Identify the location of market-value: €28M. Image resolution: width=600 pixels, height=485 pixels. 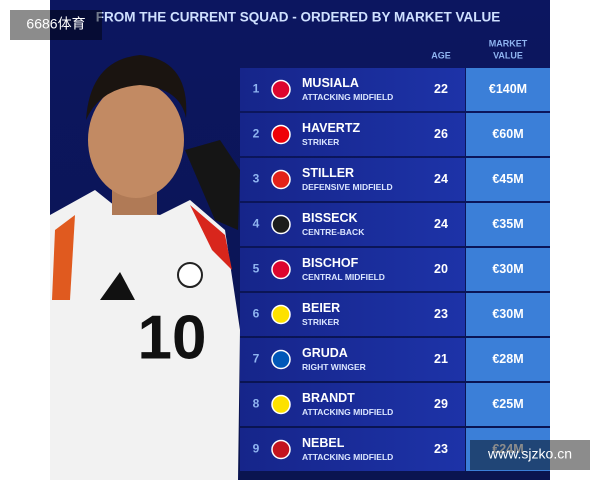
(507, 359).